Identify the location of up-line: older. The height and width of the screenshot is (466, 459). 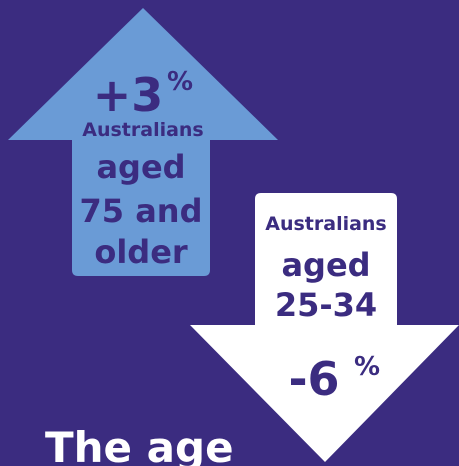
(141, 252).